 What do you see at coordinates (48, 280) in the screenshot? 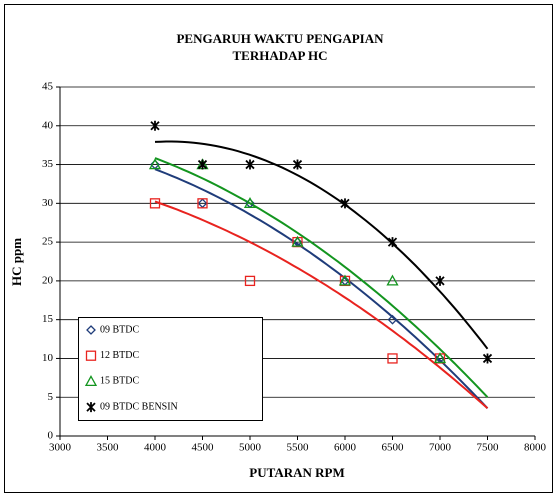
I see `y-tick-label: 20` at bounding box center [48, 280].